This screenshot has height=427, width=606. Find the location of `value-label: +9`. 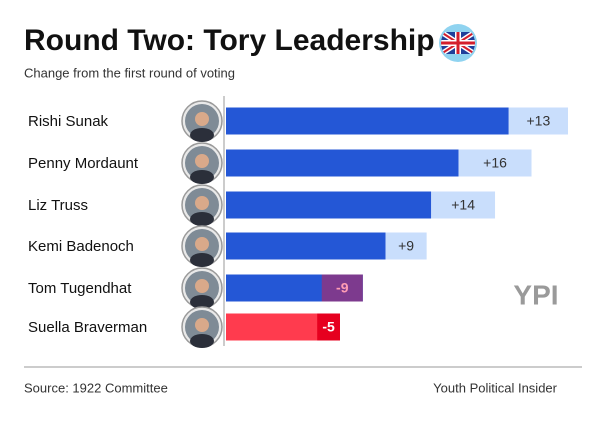

value-label: +9 is located at coordinates (406, 246).